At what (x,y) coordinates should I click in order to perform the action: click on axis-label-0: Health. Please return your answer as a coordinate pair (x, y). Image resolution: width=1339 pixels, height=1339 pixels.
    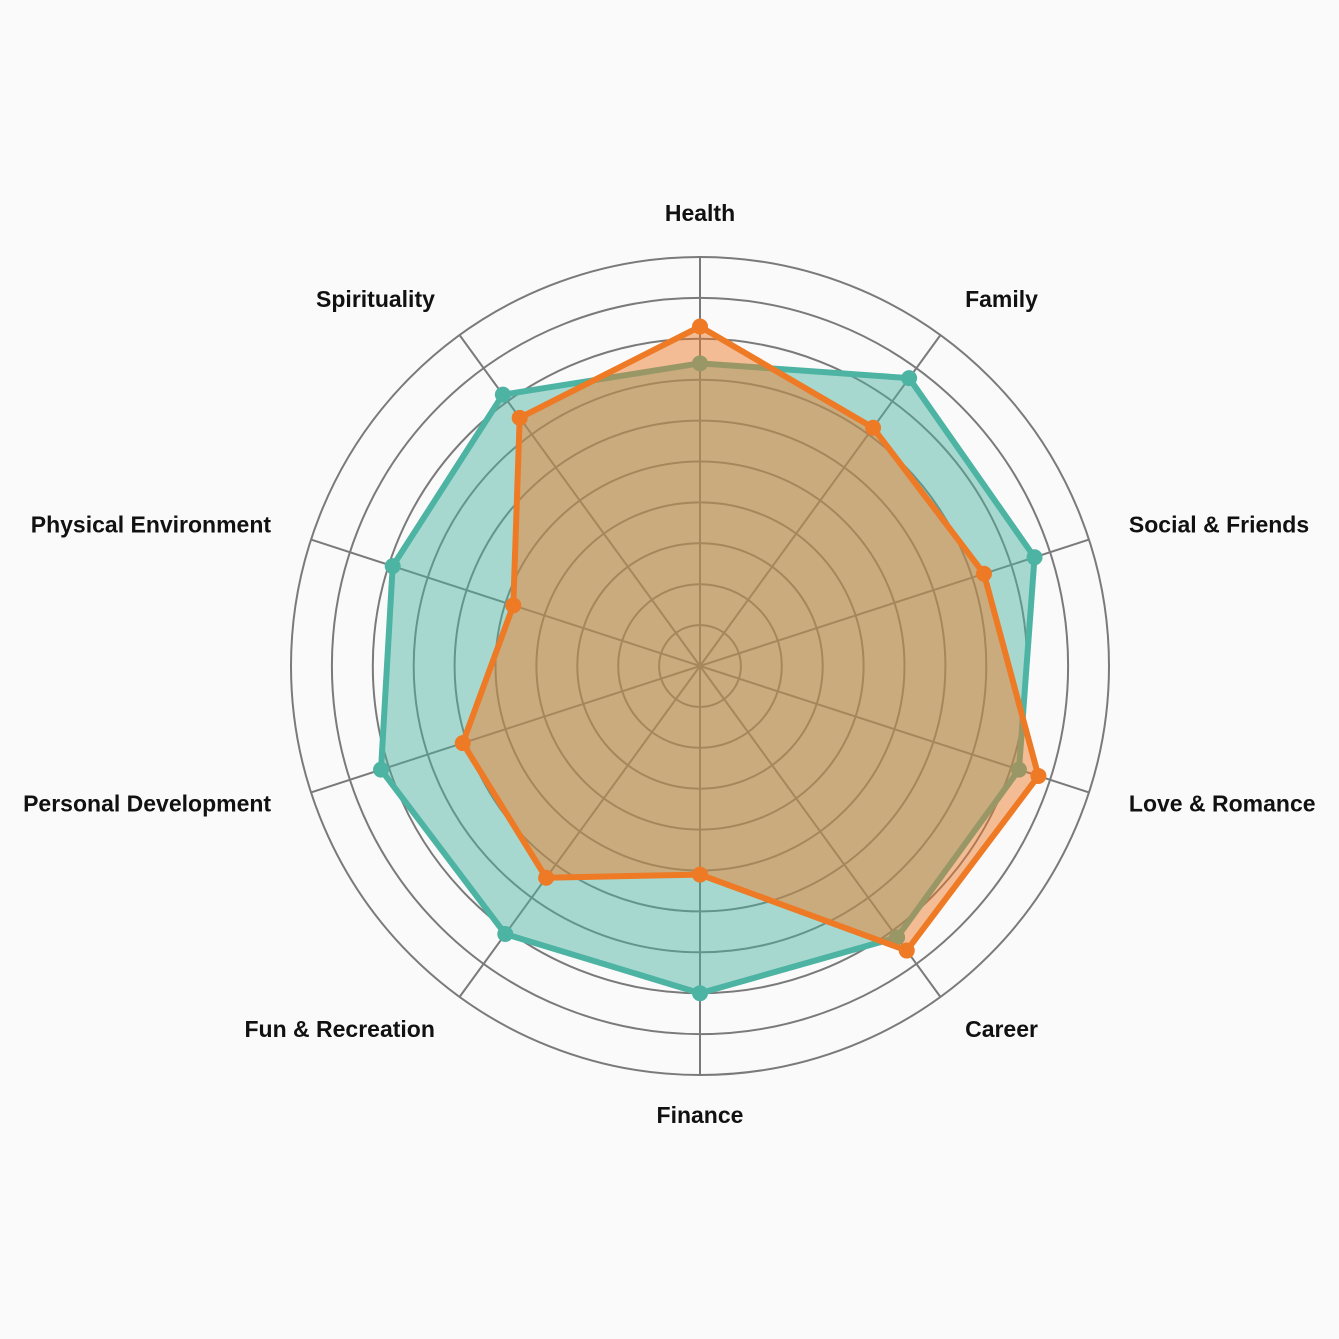
    Looking at the image, I should click on (700, 213).